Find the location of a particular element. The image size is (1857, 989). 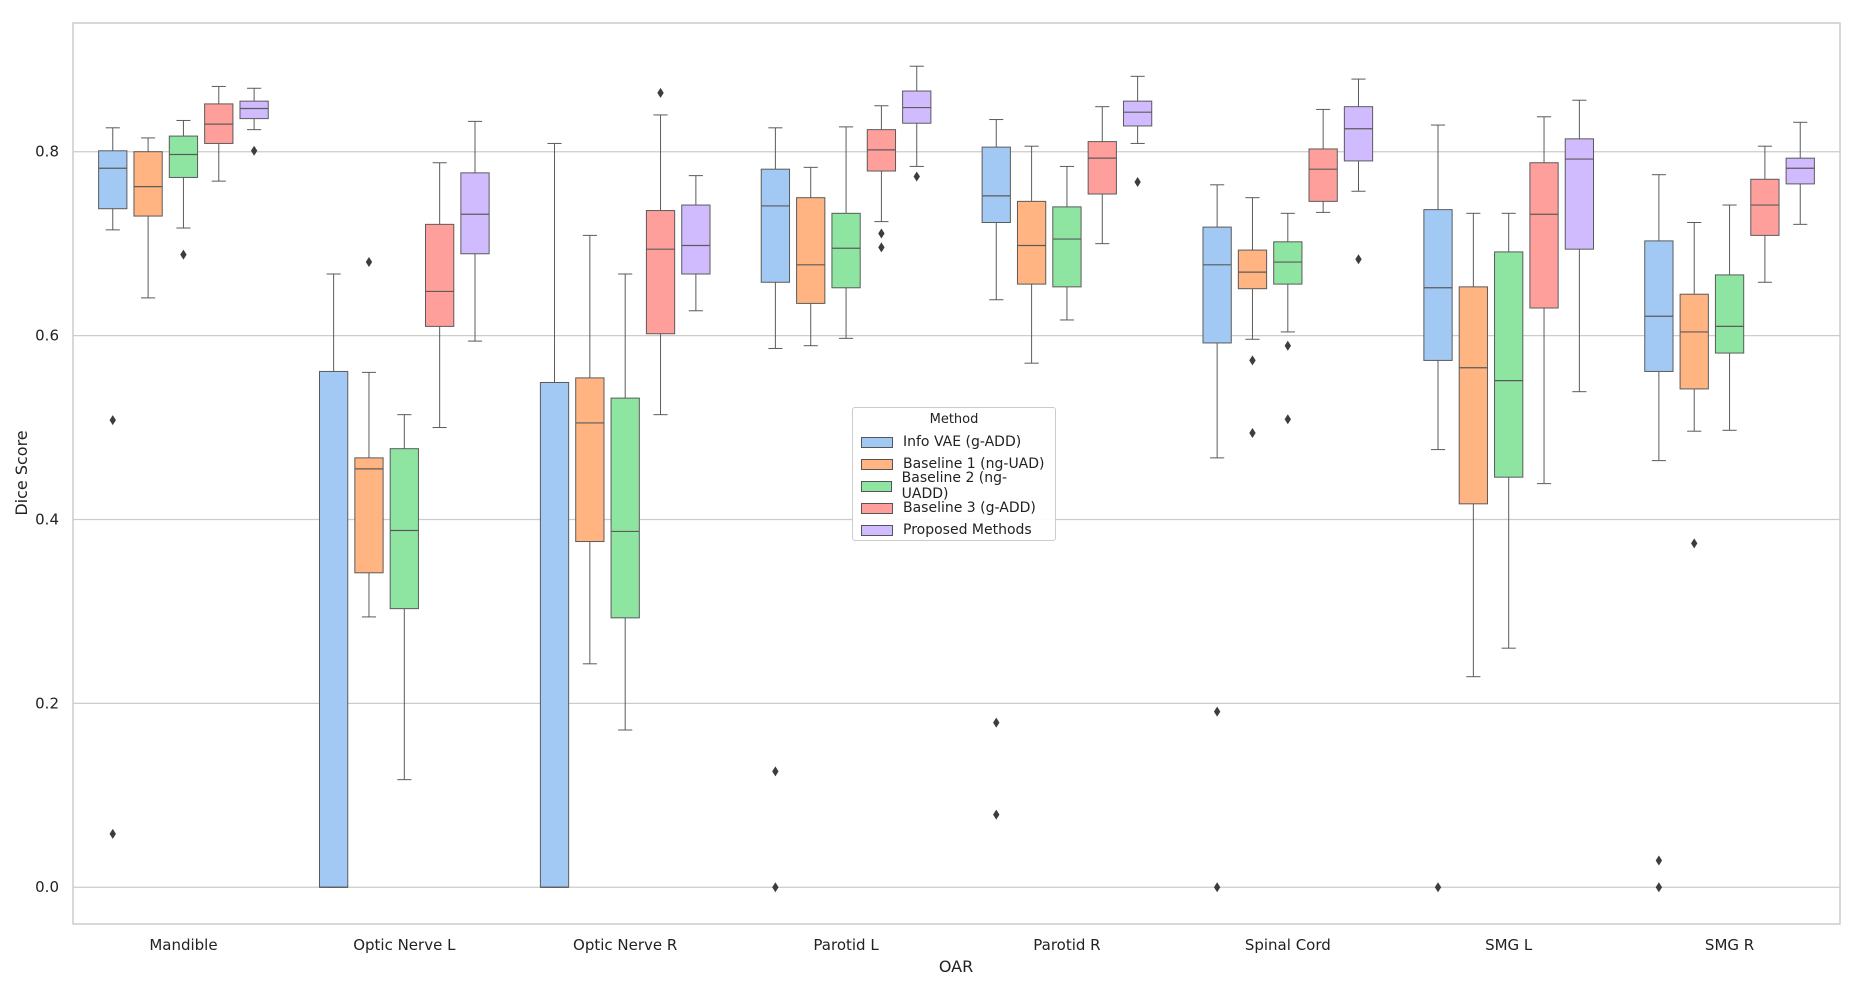

y-tick-label: 0.2 is located at coordinates (47, 703).